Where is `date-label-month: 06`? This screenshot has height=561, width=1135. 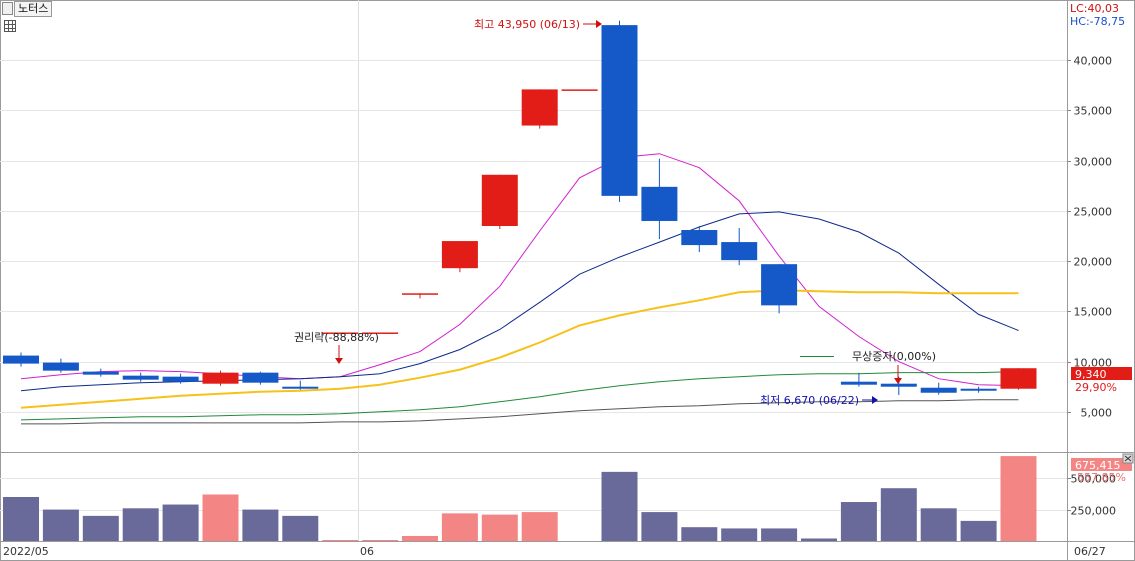
date-label-month: 06 is located at coordinates (367, 551).